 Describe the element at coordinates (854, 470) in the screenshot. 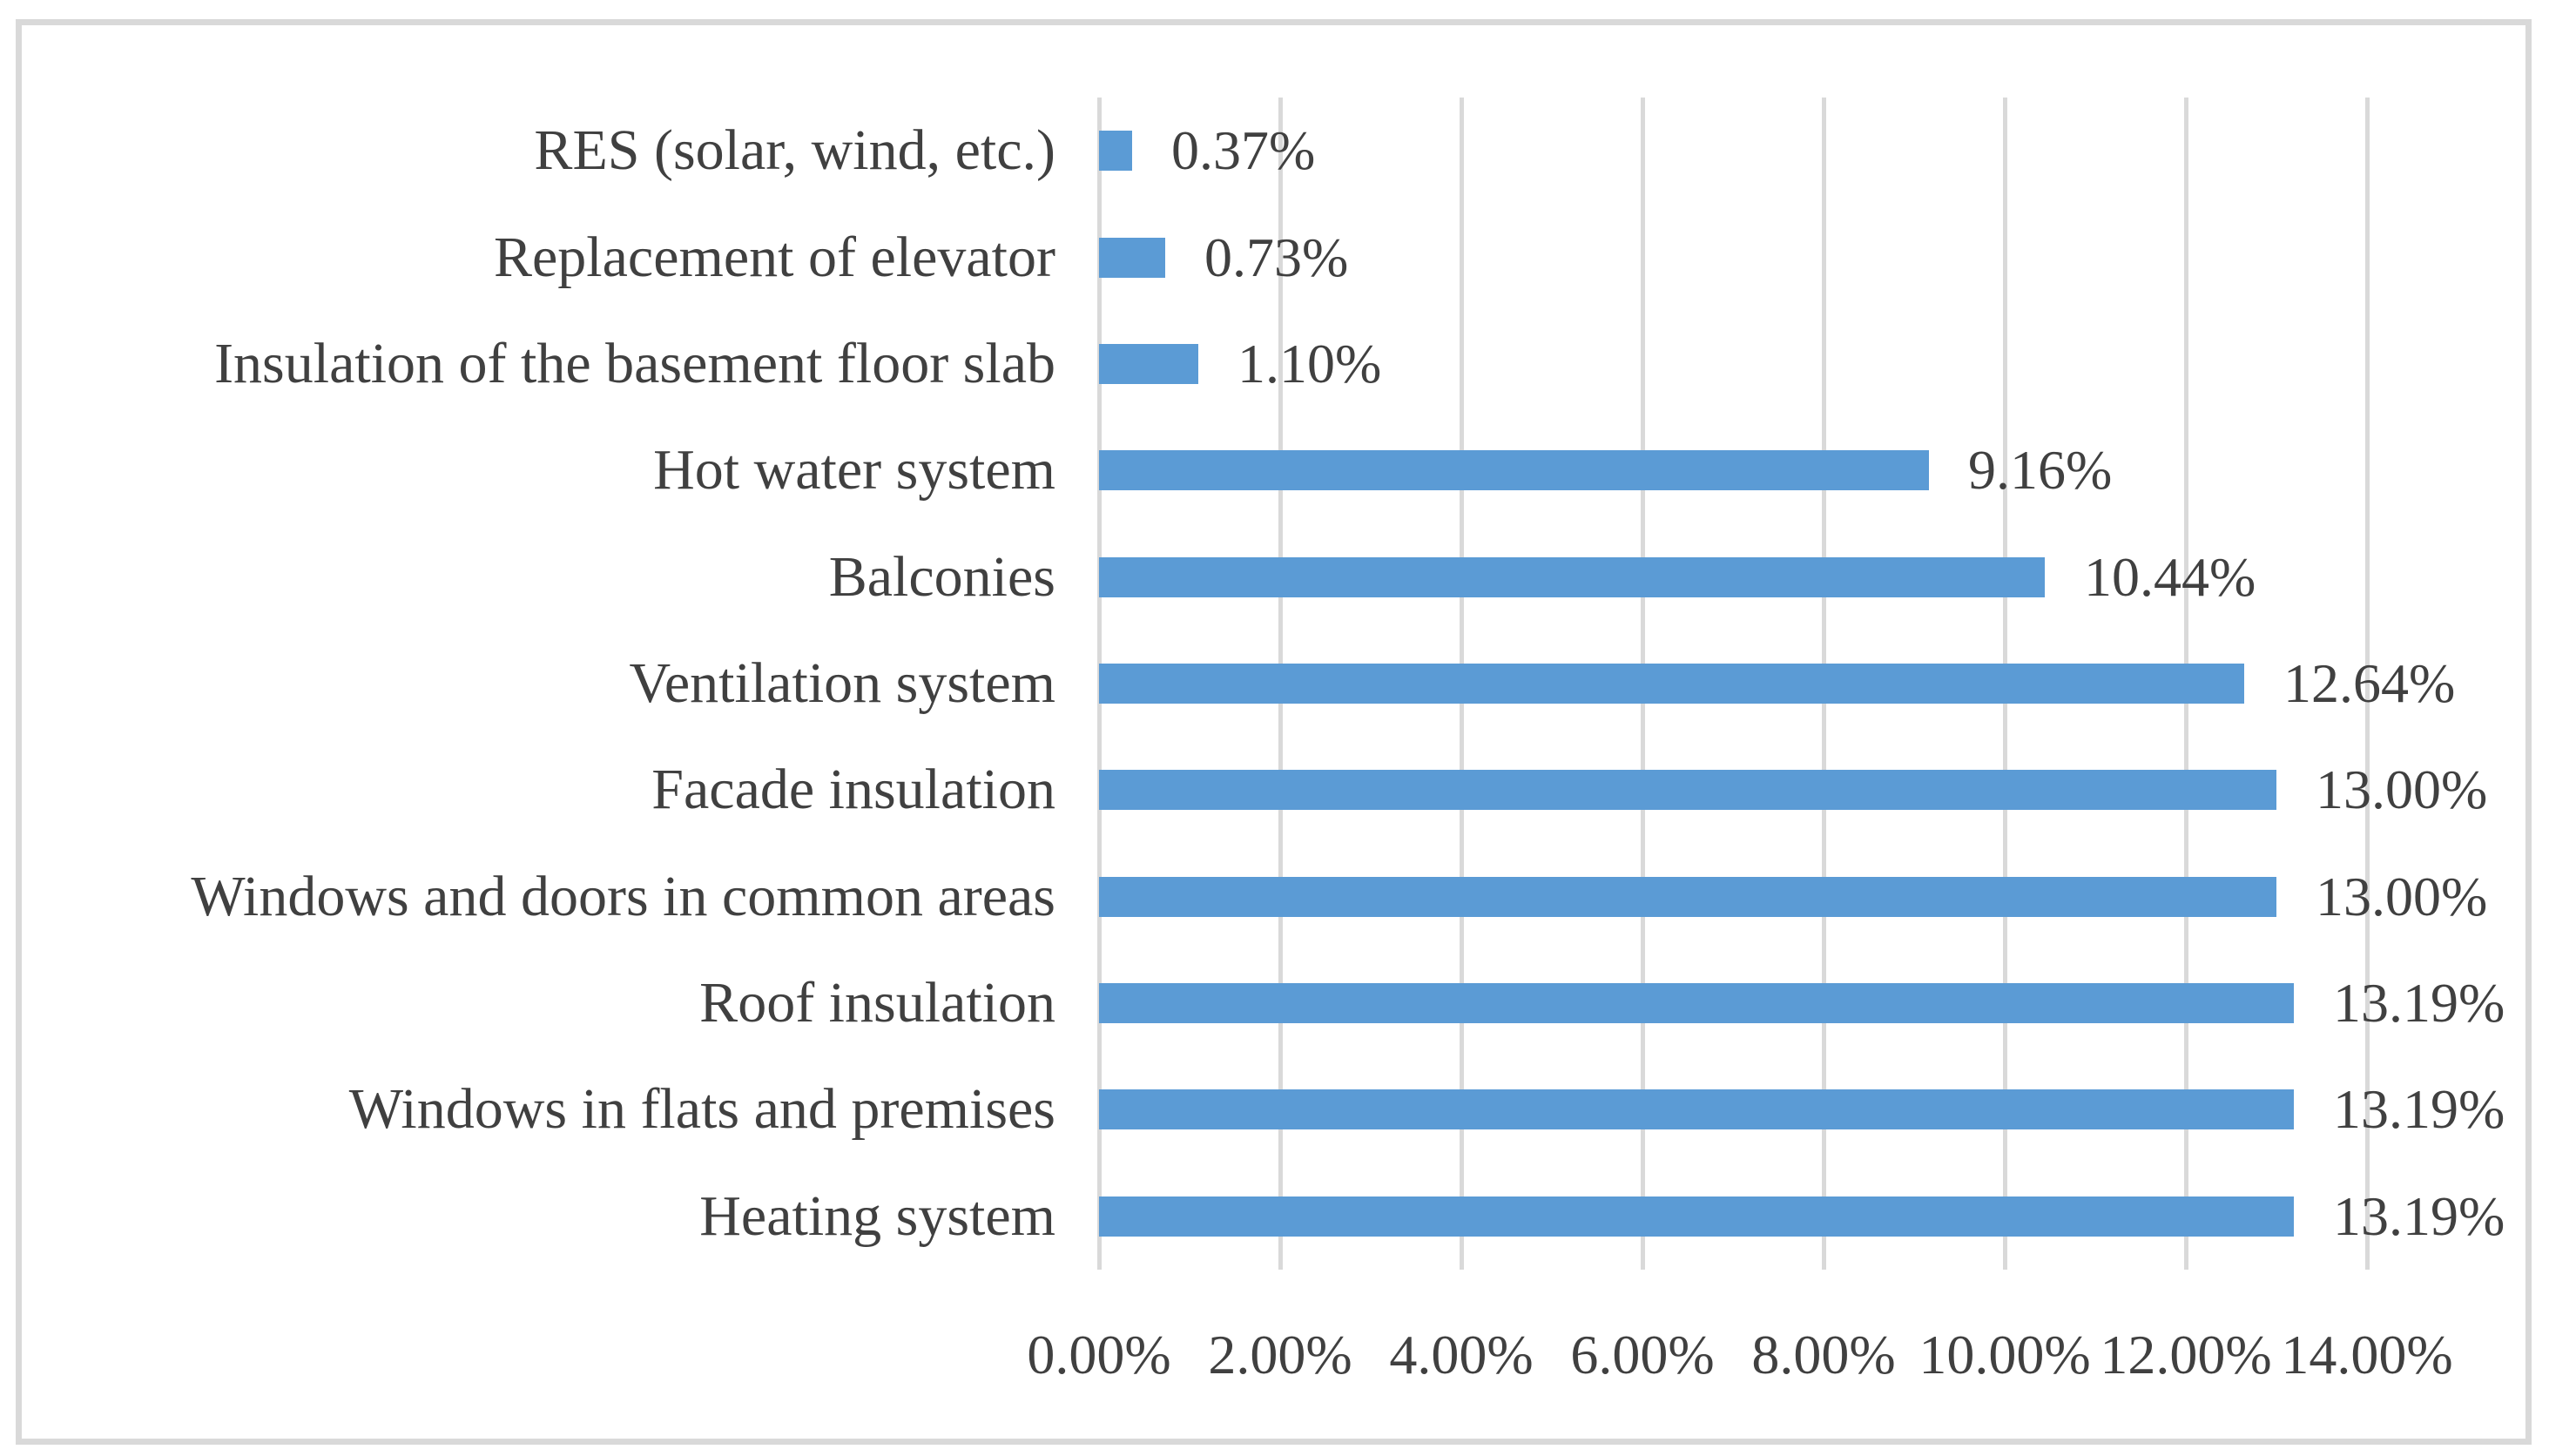

I see `category-label: Hot water system` at that location.